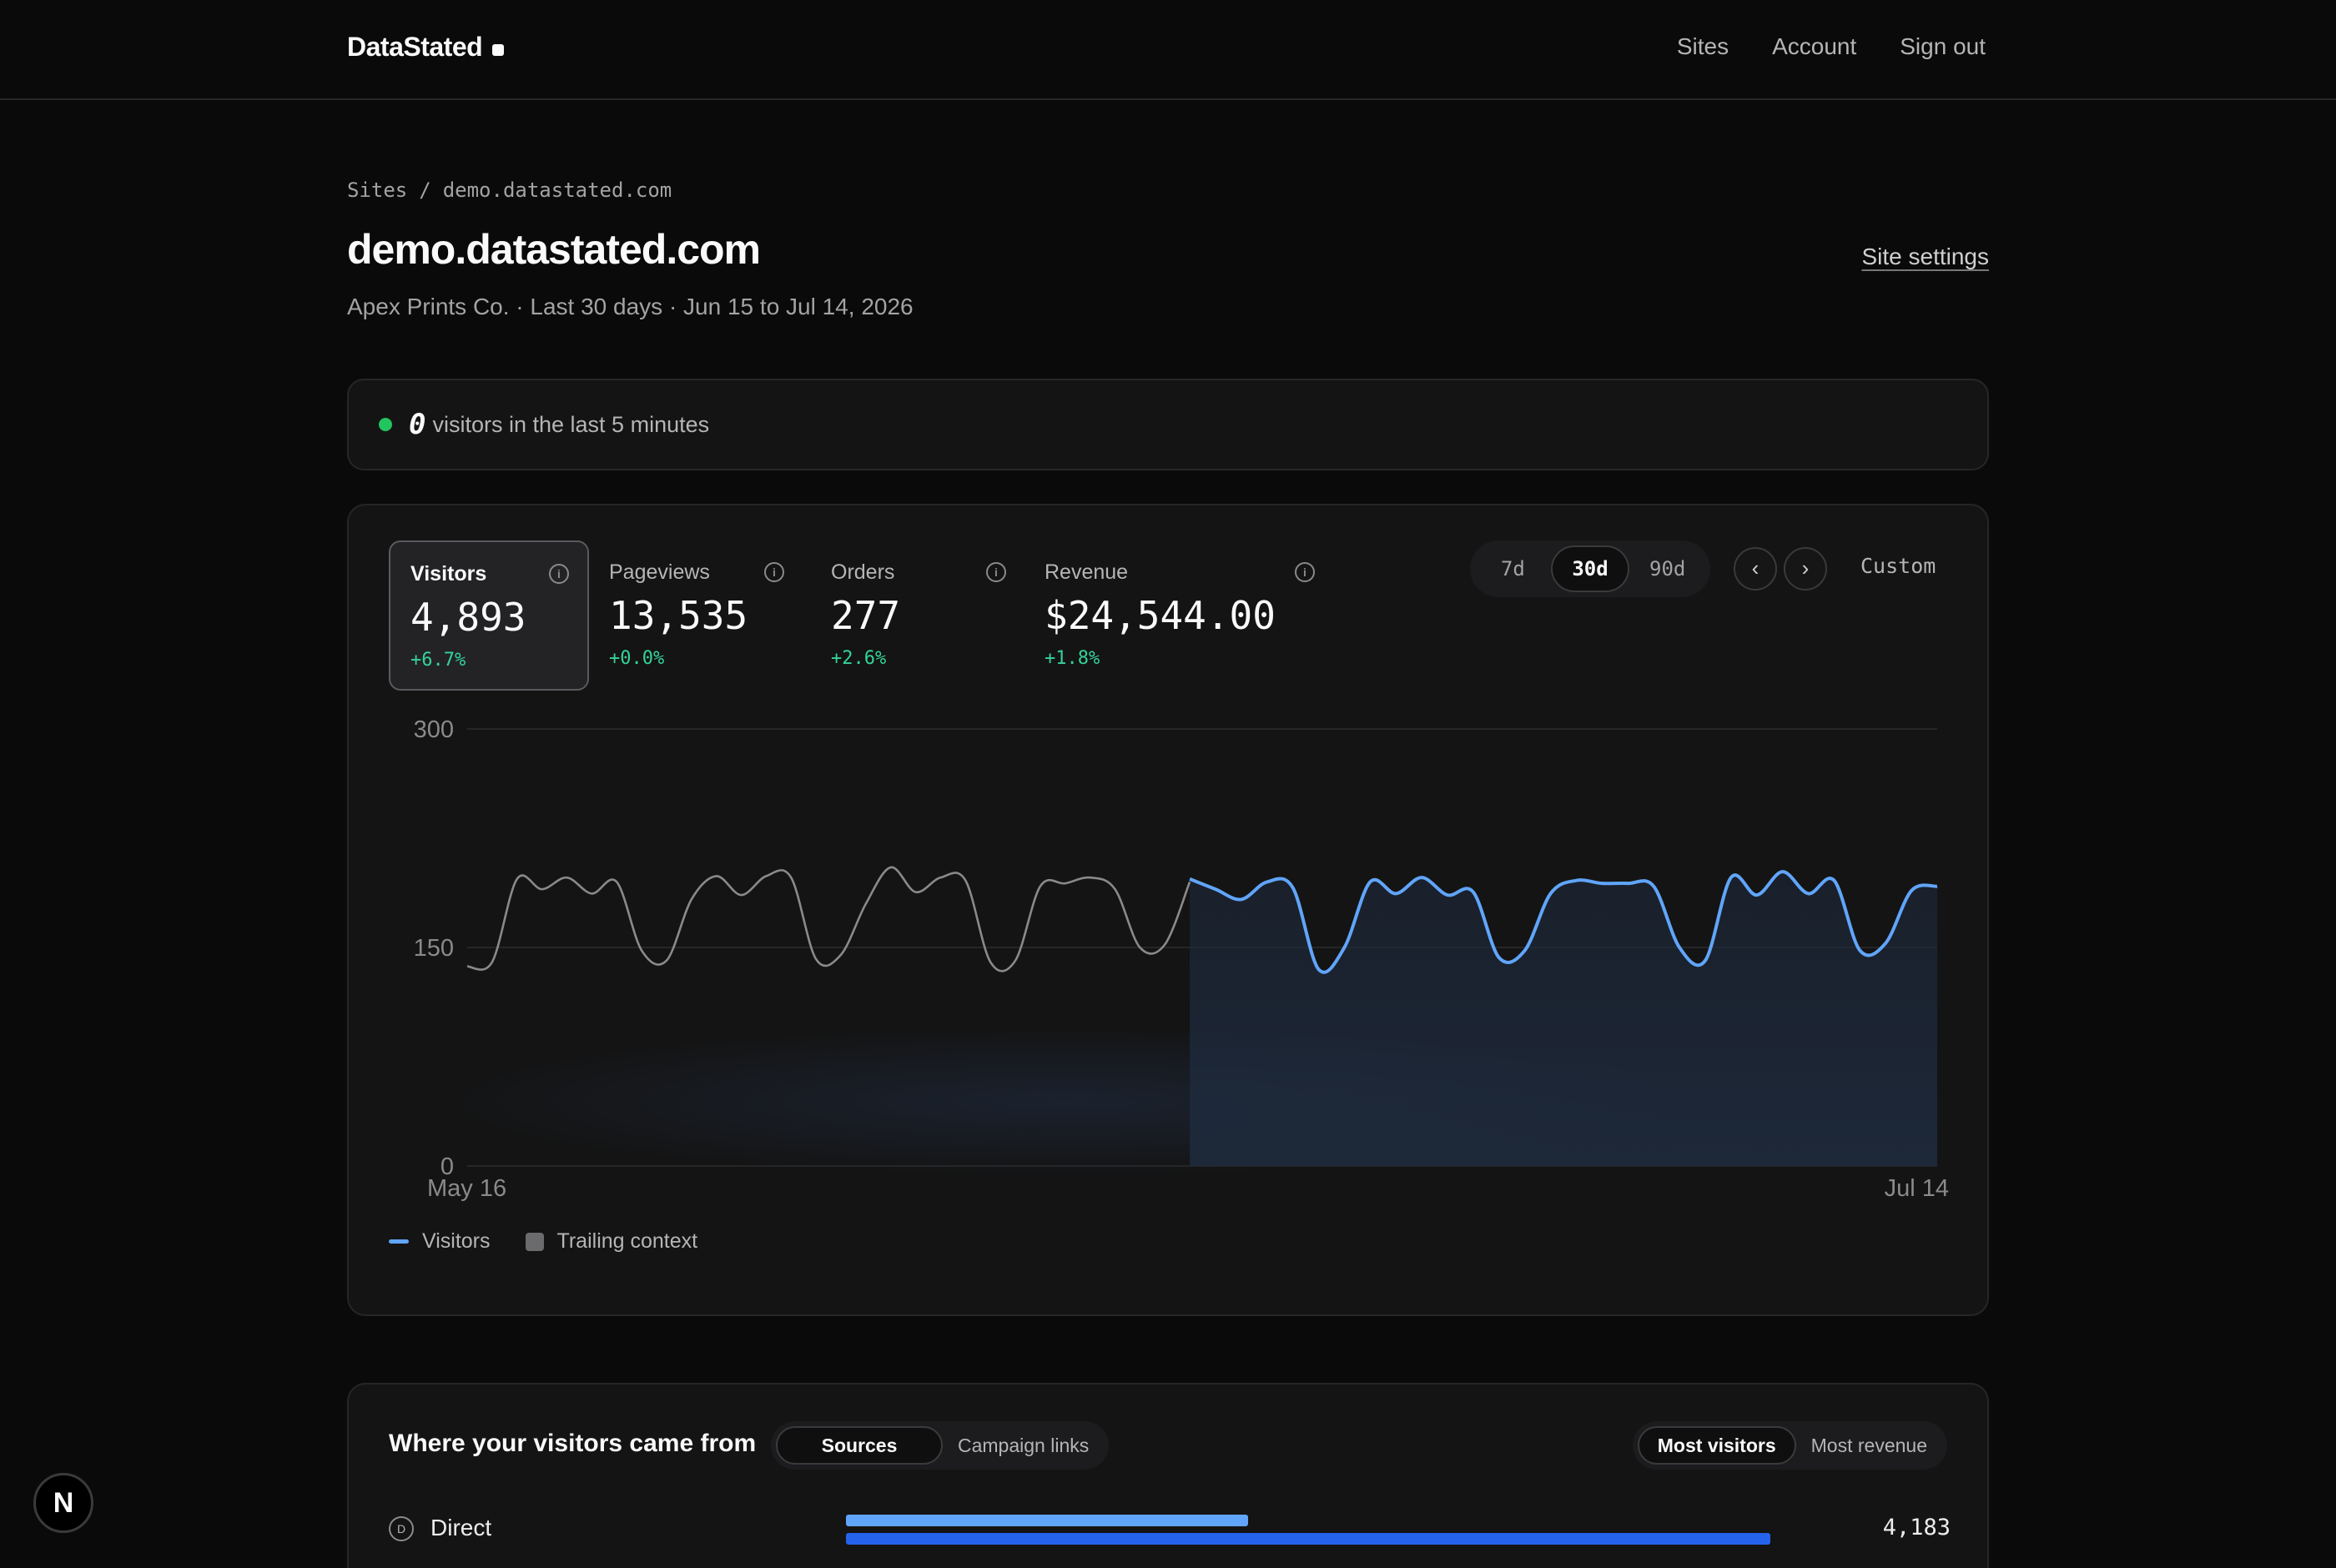 The image size is (2336, 1568). I want to click on legend-trailing-swatch, so click(534, 1241).